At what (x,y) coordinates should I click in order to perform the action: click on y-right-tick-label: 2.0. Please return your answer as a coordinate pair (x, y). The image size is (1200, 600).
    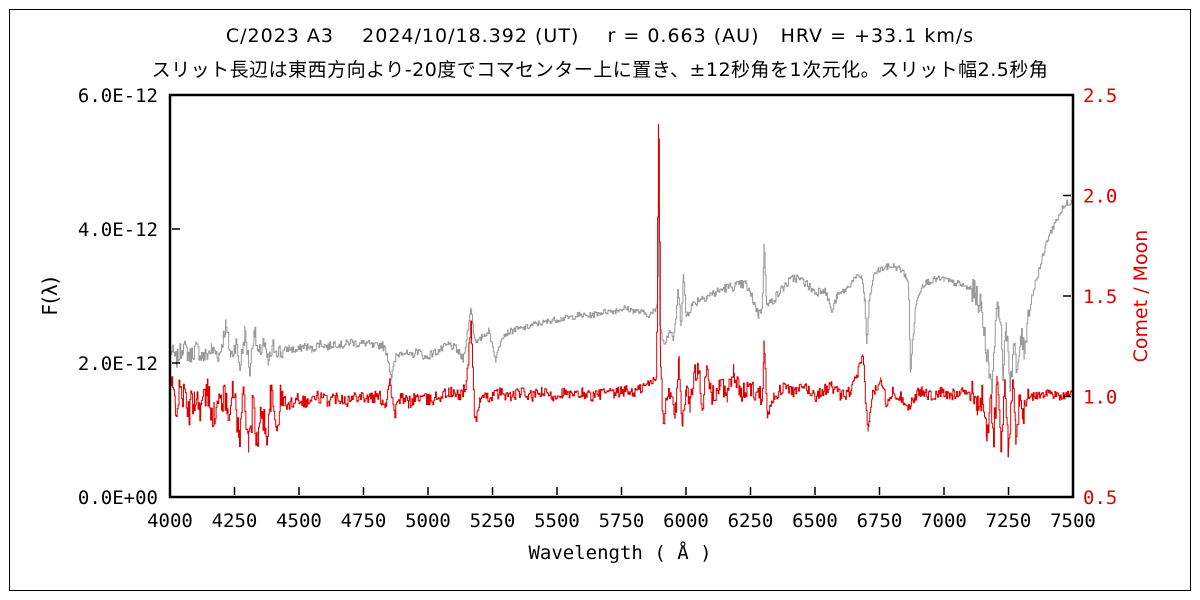
    Looking at the image, I should click on (1100, 197).